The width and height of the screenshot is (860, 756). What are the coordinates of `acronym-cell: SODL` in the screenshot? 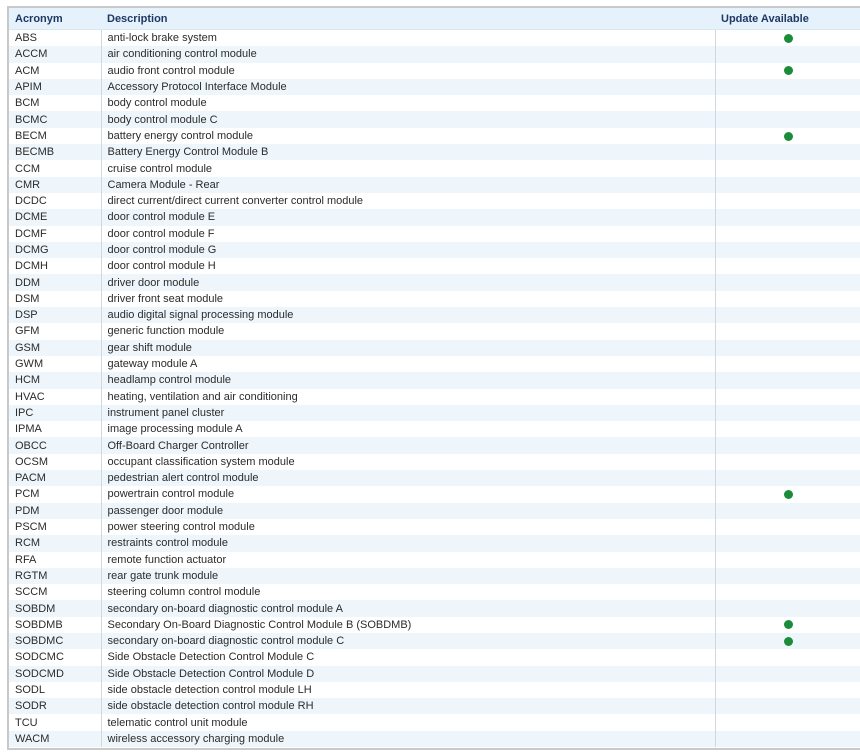 It's located at (55, 690).